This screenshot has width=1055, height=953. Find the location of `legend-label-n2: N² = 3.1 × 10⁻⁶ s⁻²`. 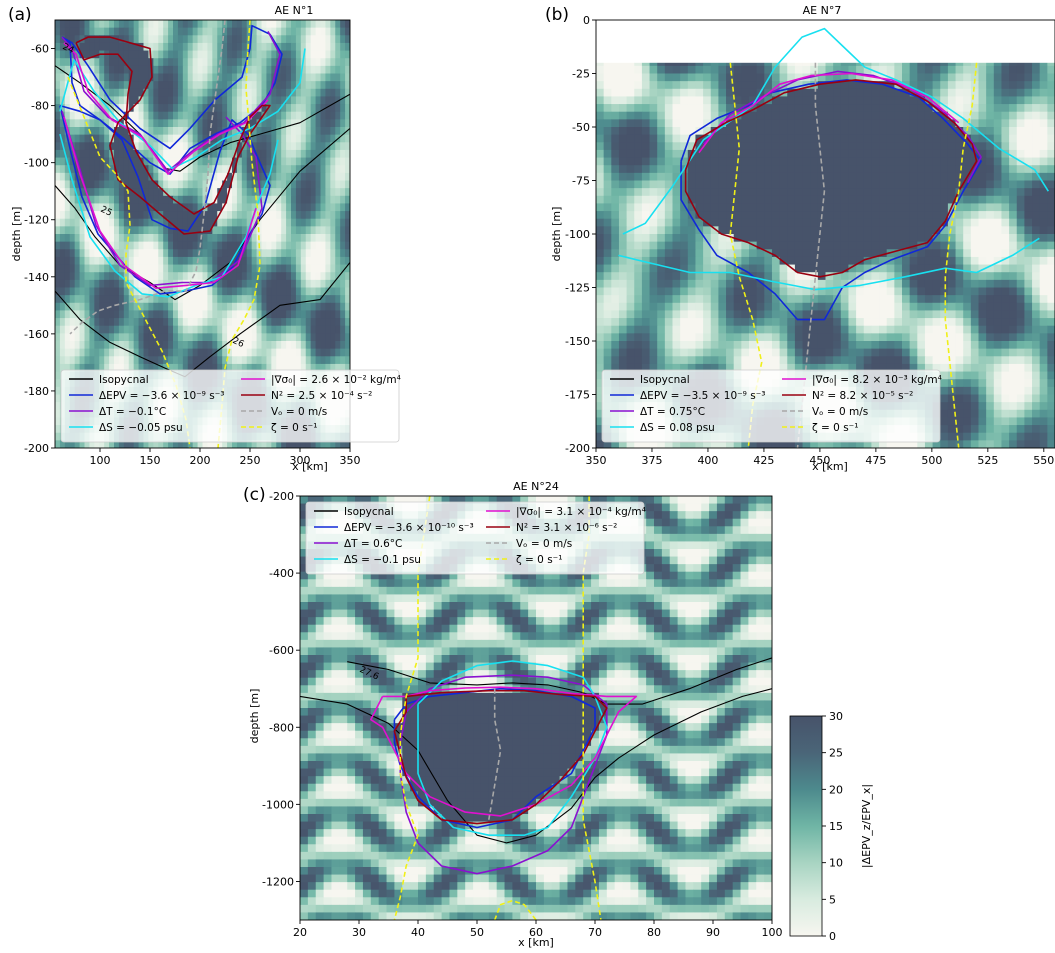

legend-label-n2: N² = 3.1 × 10⁻⁶ s⁻² is located at coordinates (566, 528).